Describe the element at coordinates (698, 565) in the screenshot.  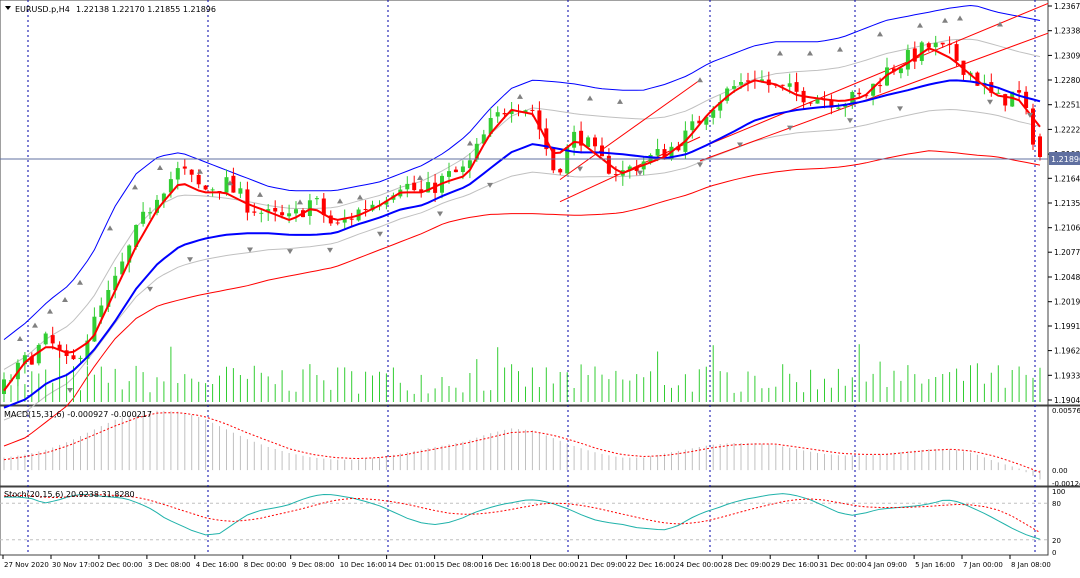
I see `time-tick-label: 24 Dec 00:00` at that location.